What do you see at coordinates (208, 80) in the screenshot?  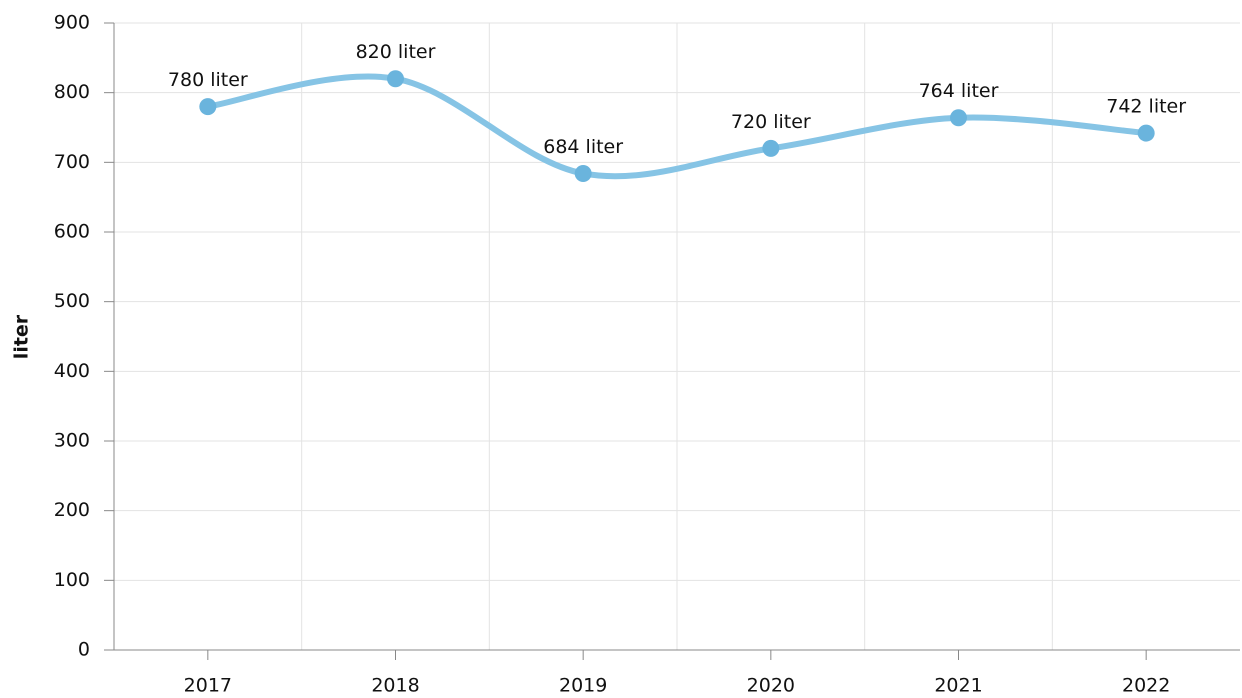 I see `data-label: 780 liter` at bounding box center [208, 80].